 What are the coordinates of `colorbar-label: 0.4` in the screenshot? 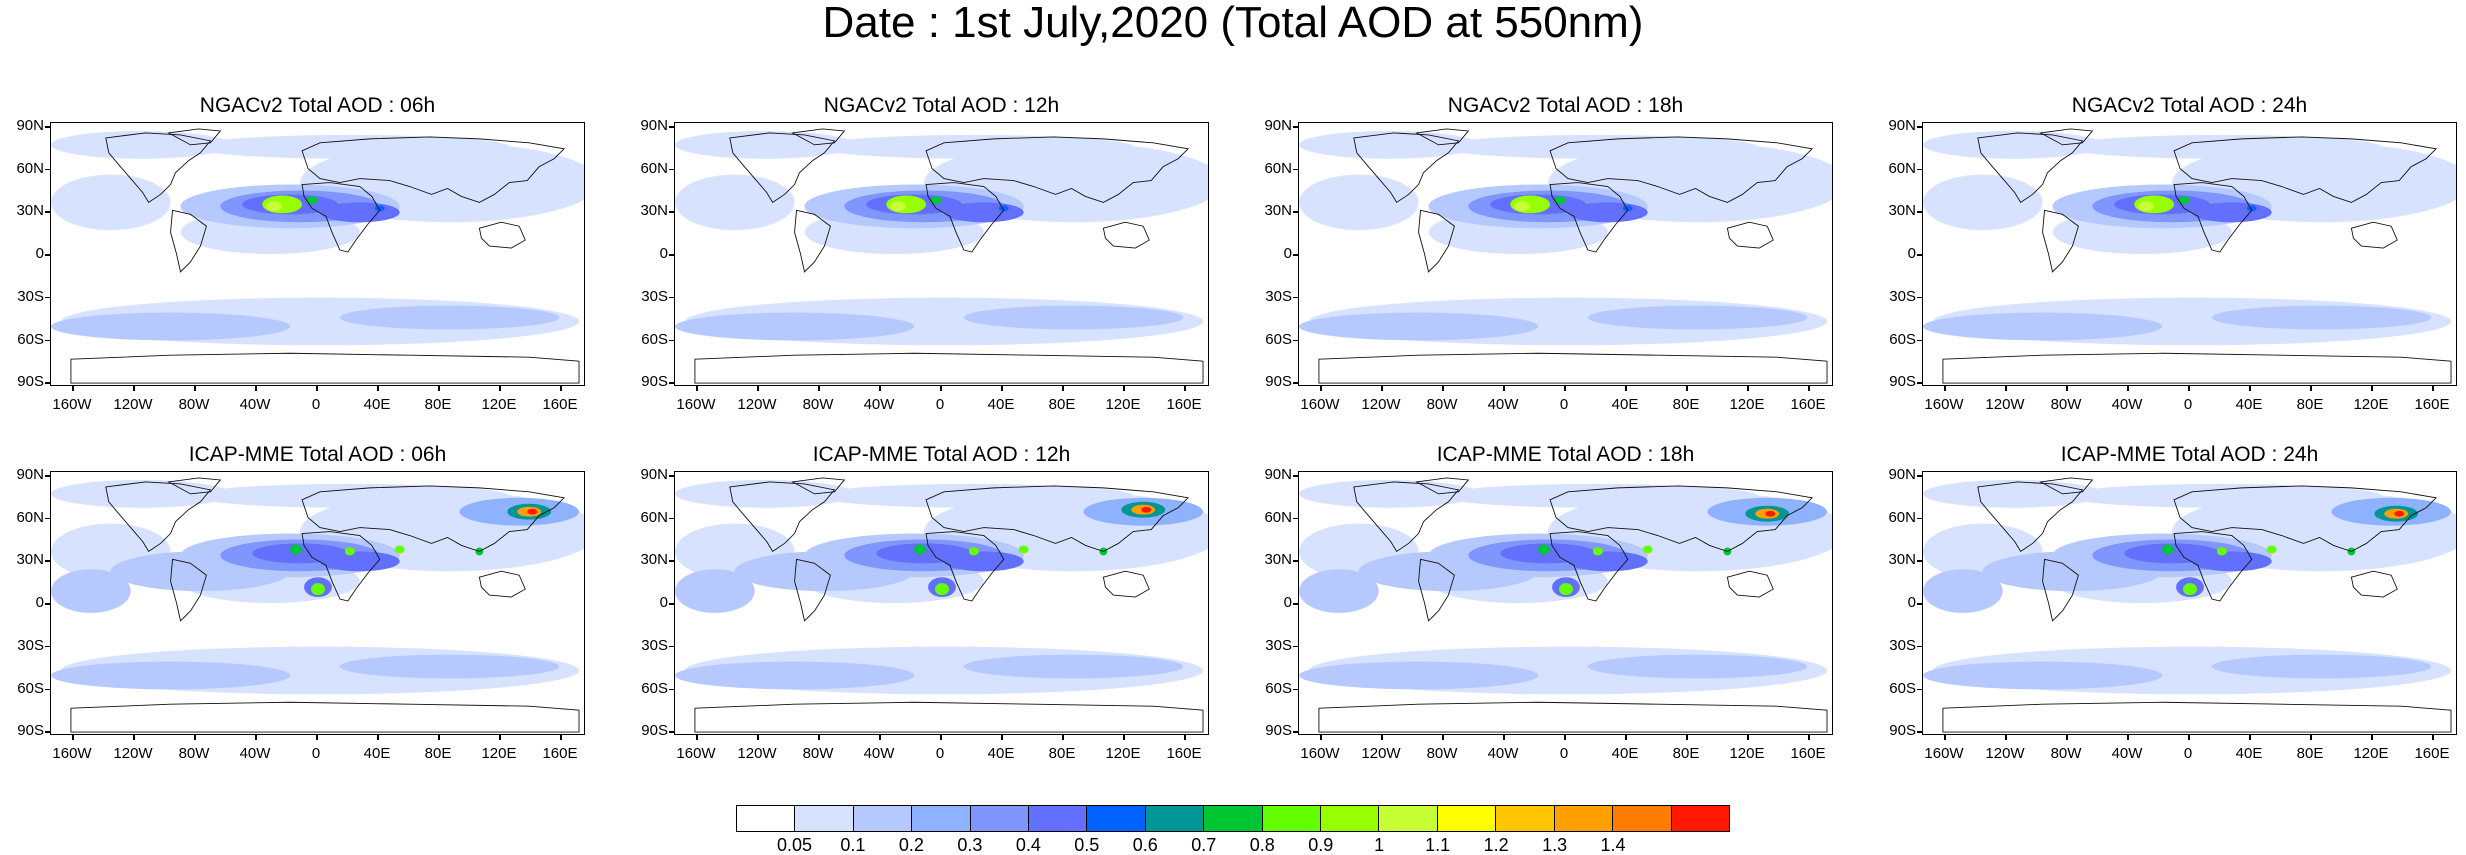 It's located at (1028, 845).